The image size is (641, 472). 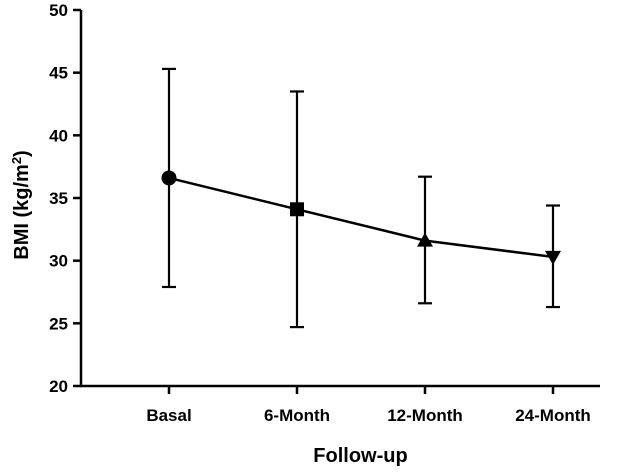 I want to click on x-tick-label-24-month: 24-Month, so click(x=553, y=415).